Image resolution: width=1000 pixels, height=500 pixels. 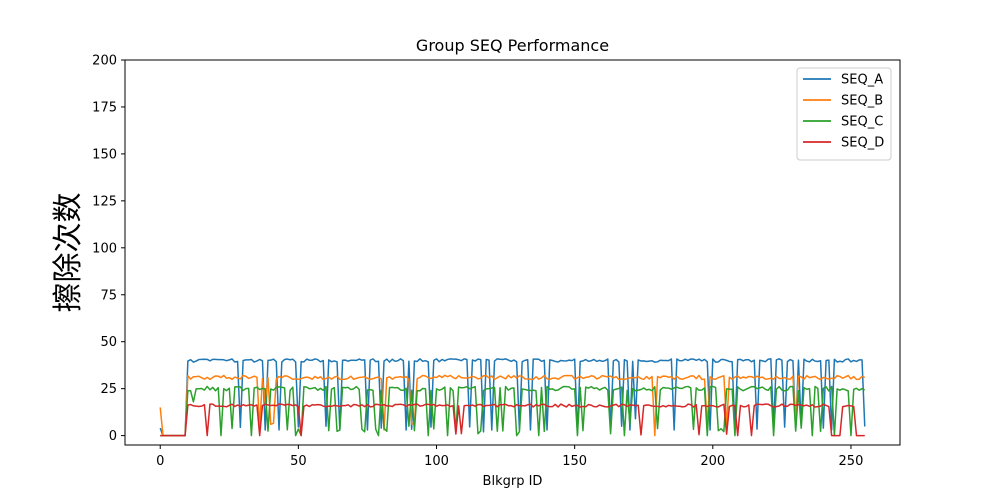 What do you see at coordinates (104, 248) in the screenshot?
I see `y-tick-label: 100` at bounding box center [104, 248].